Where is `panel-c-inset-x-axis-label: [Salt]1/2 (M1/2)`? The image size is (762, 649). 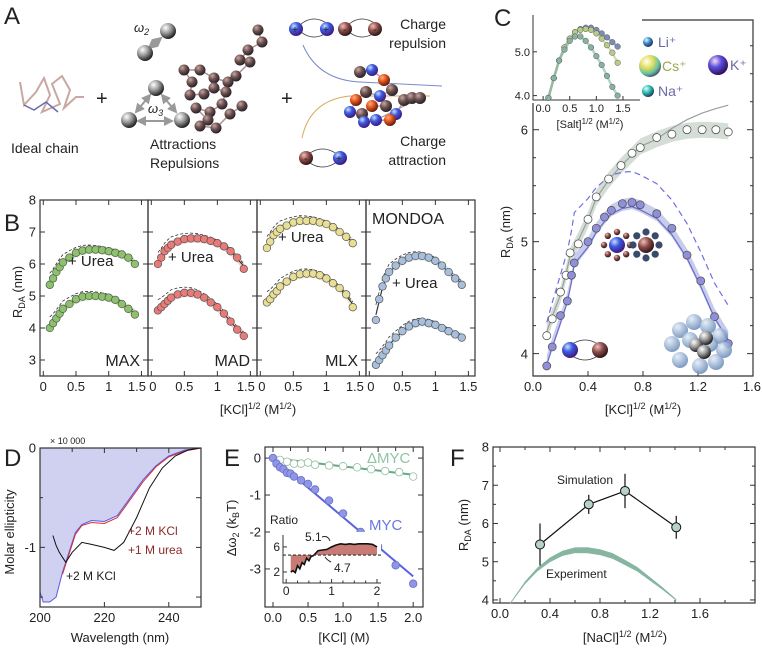 panel-c-inset-x-axis-label: [Salt]1/2 (M1/2) is located at coordinates (590, 124).